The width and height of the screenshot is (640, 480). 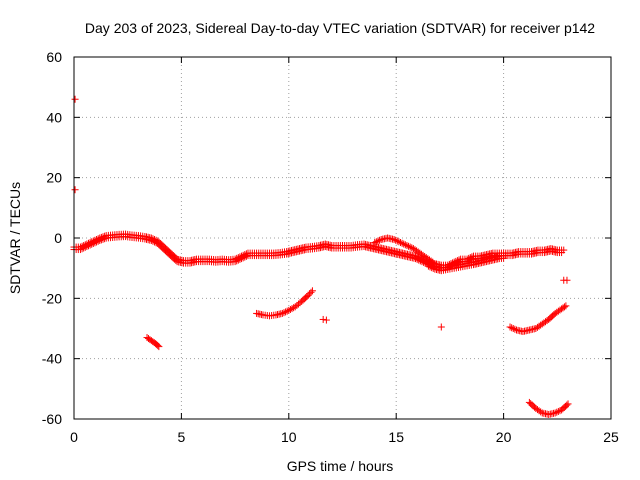 What do you see at coordinates (54, 178) in the screenshot?
I see `y-tick-label: 20` at bounding box center [54, 178].